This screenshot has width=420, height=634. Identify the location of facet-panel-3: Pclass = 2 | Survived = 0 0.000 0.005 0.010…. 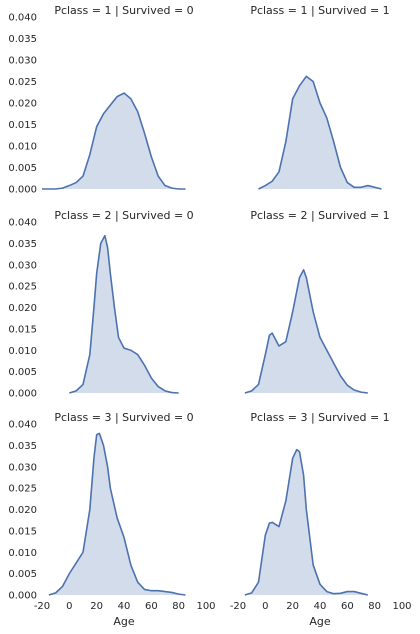
(100, 304).